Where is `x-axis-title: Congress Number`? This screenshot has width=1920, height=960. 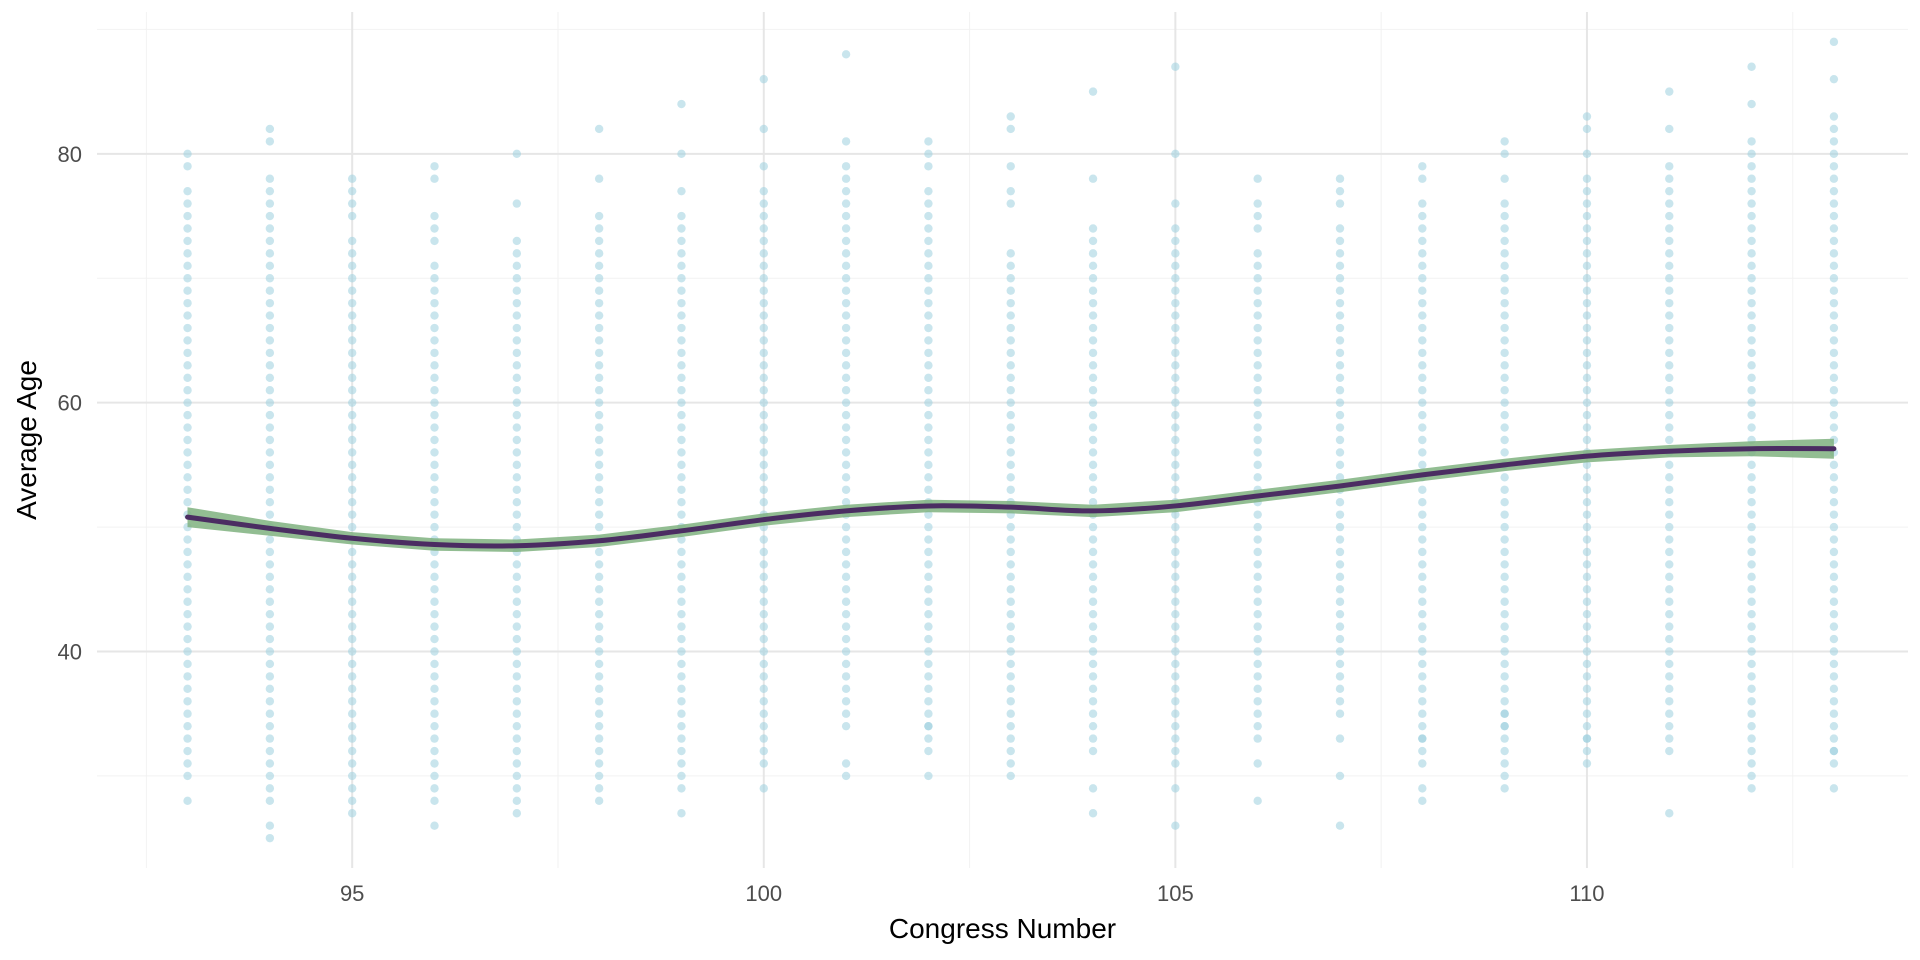
x-axis-title: Congress Number is located at coordinates (1002, 928).